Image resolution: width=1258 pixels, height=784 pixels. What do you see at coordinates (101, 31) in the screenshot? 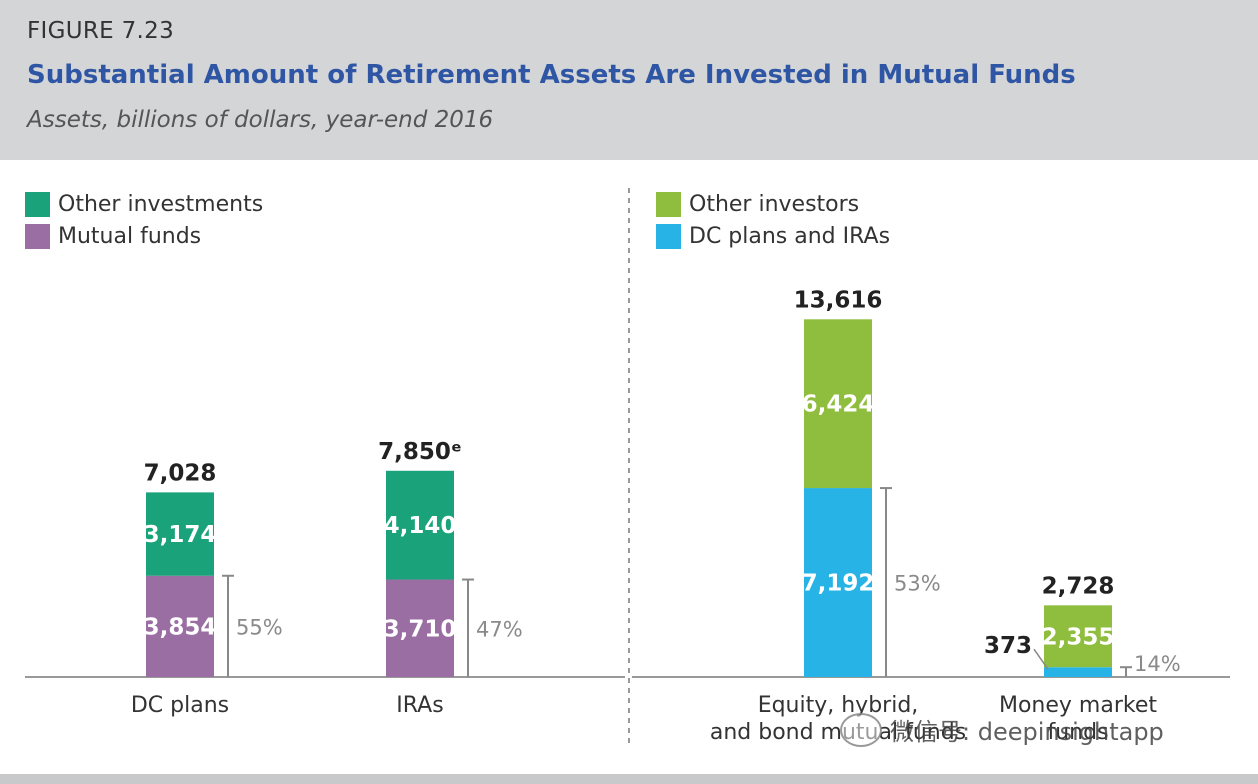
I see `figure-label: FIGURE 7.23` at bounding box center [101, 31].